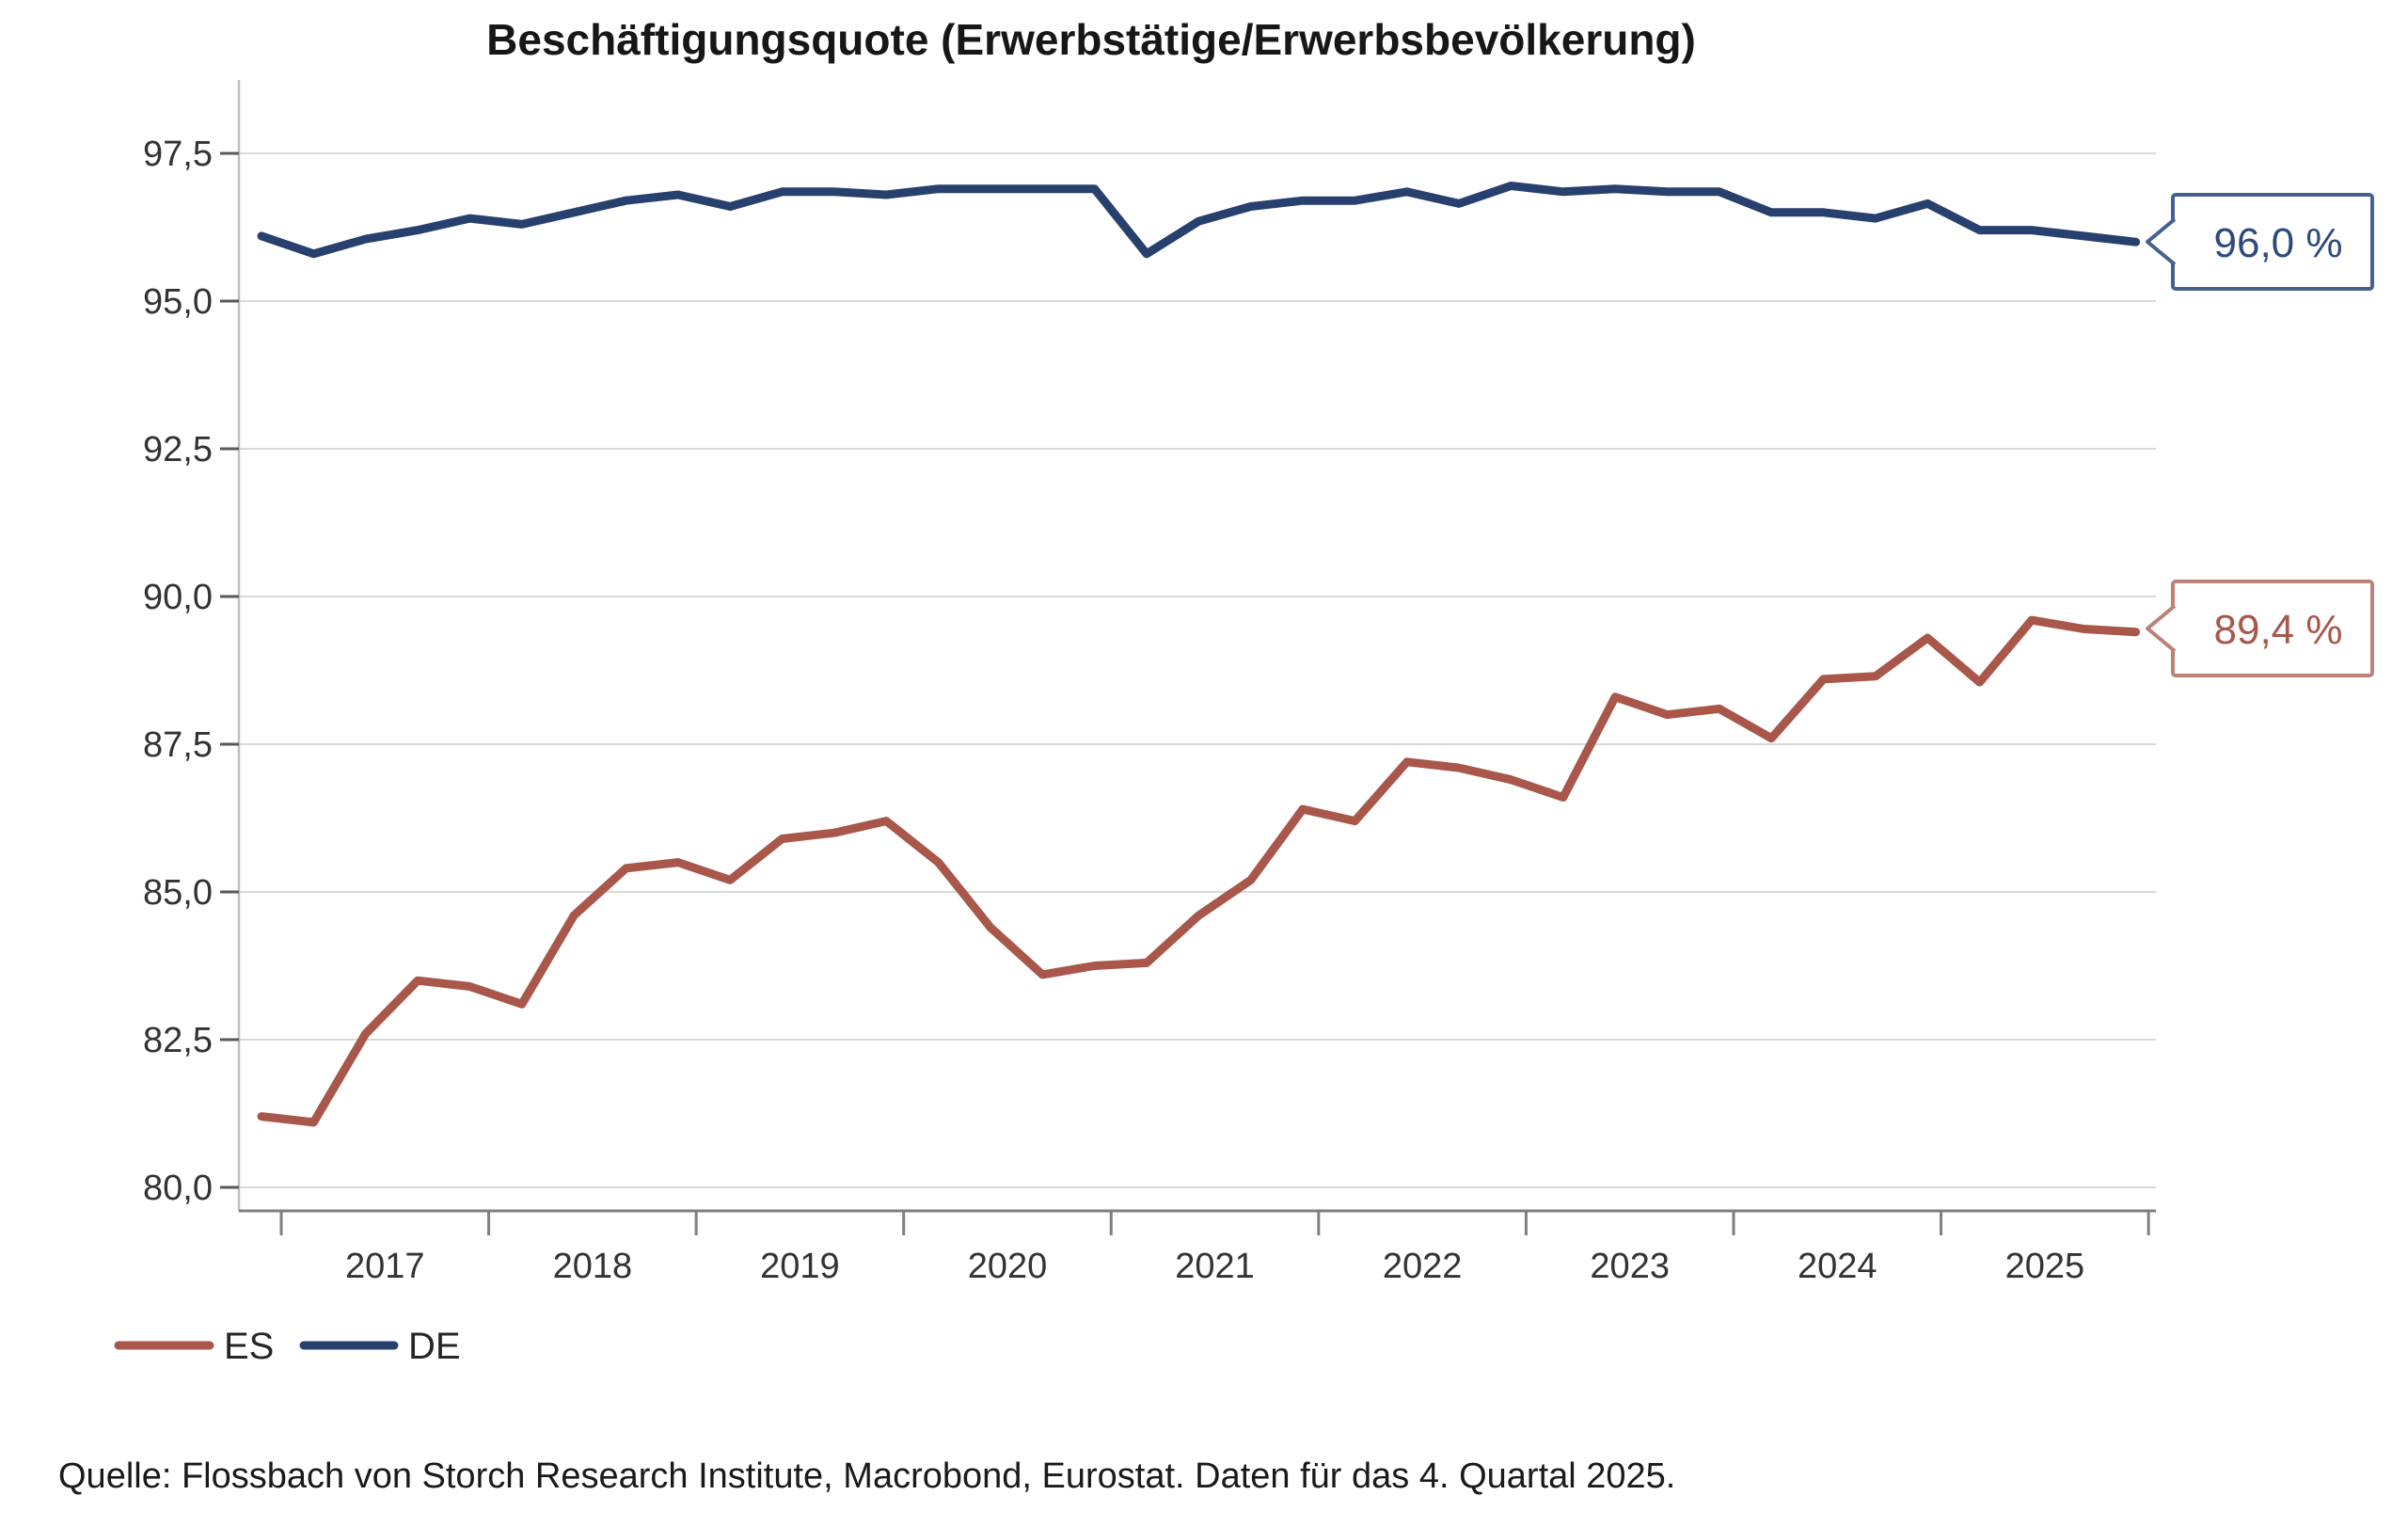 The width and height of the screenshot is (2408, 1527). I want to click on x-tick-label: 2021, so click(1215, 1266).